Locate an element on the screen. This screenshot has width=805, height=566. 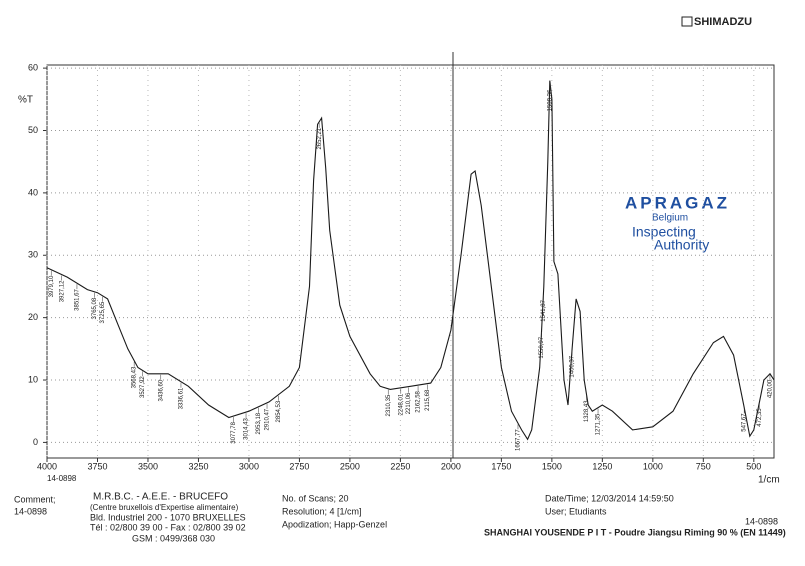
peak-label: 2310,35 is located at coordinates (389, 405).